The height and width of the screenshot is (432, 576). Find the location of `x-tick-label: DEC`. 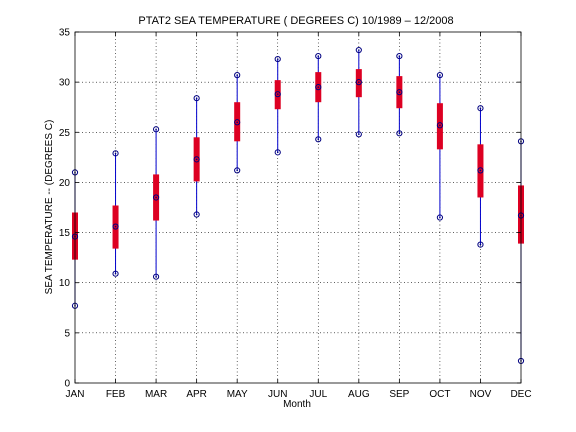

x-tick-label: DEC is located at coordinates (520, 394).